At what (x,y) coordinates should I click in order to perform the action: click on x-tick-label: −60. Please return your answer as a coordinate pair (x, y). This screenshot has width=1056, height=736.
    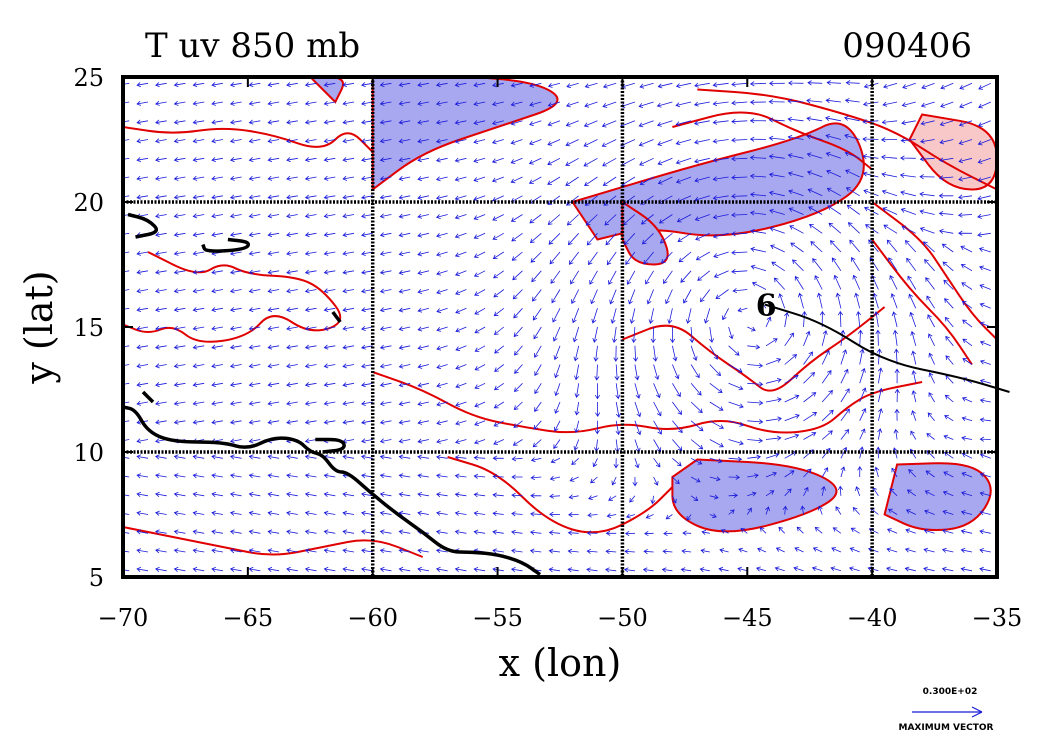
    Looking at the image, I should click on (372, 618).